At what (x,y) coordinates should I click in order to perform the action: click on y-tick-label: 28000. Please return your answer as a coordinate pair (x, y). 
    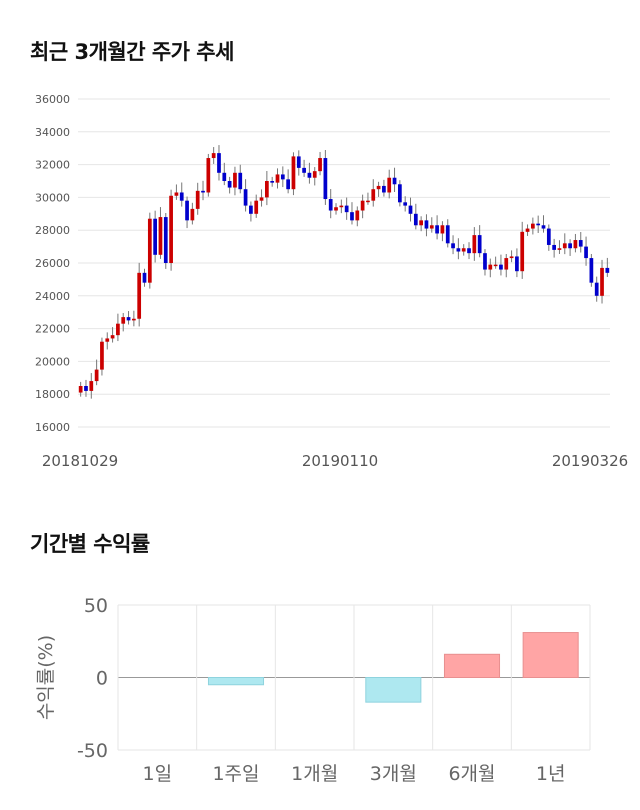
    Looking at the image, I should click on (52, 230).